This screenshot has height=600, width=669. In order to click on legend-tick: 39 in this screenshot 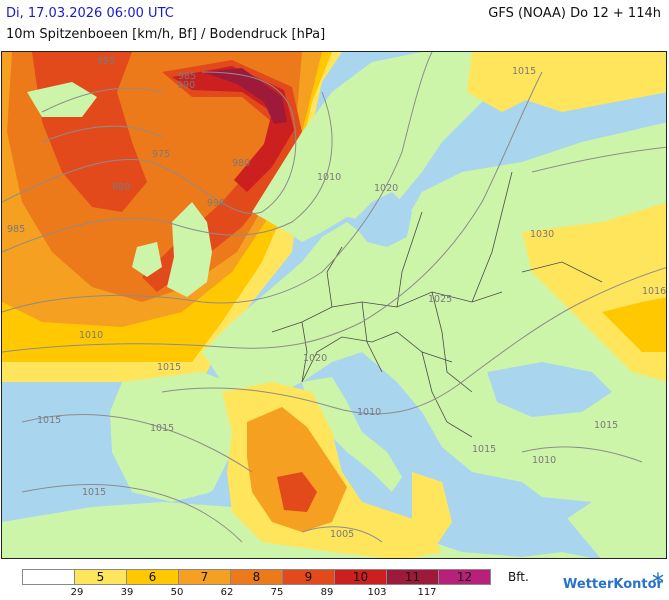, I will do `click(127, 592)`.